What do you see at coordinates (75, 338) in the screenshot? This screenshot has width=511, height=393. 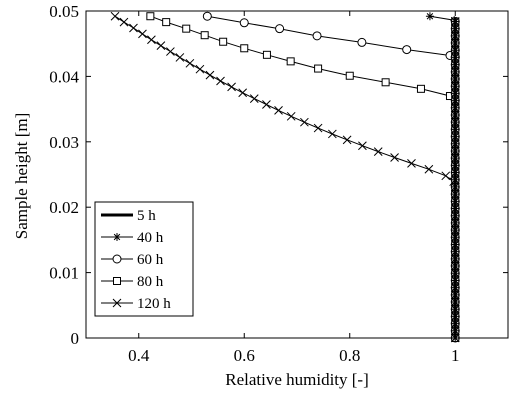 I see `y-tick-label: 0` at bounding box center [75, 338].